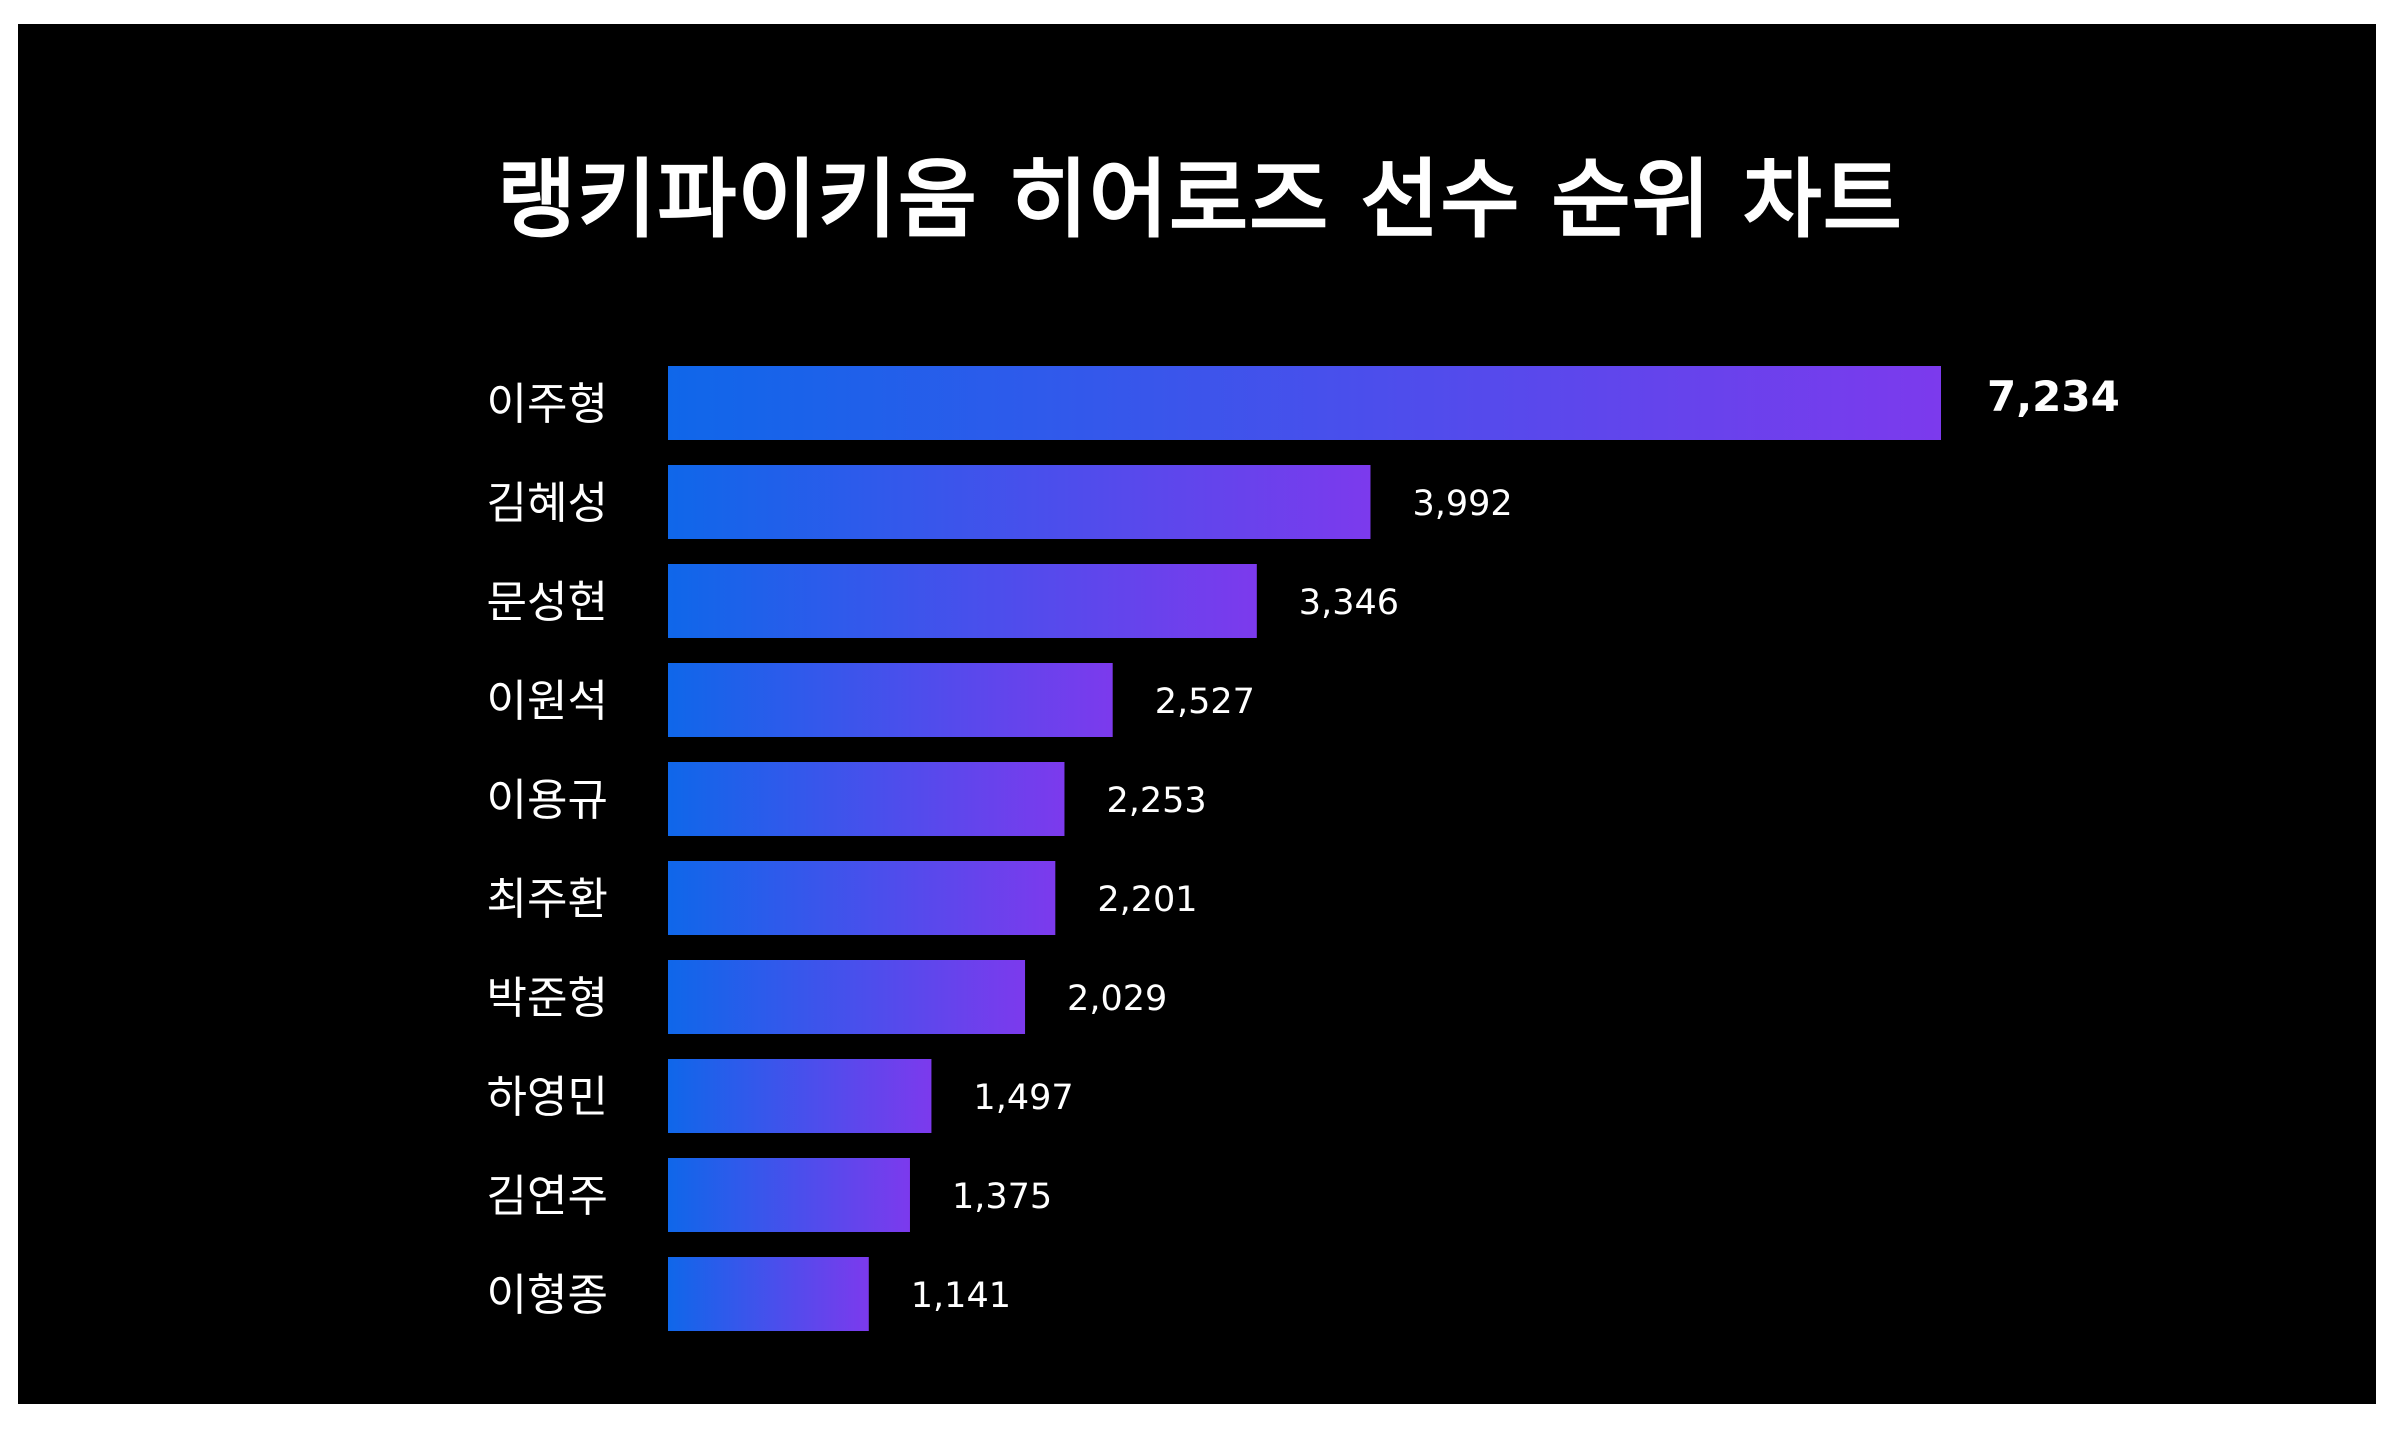 Image resolution: width=2400 pixels, height=1440 pixels. I want to click on category-label: 이원석, so click(547, 701).